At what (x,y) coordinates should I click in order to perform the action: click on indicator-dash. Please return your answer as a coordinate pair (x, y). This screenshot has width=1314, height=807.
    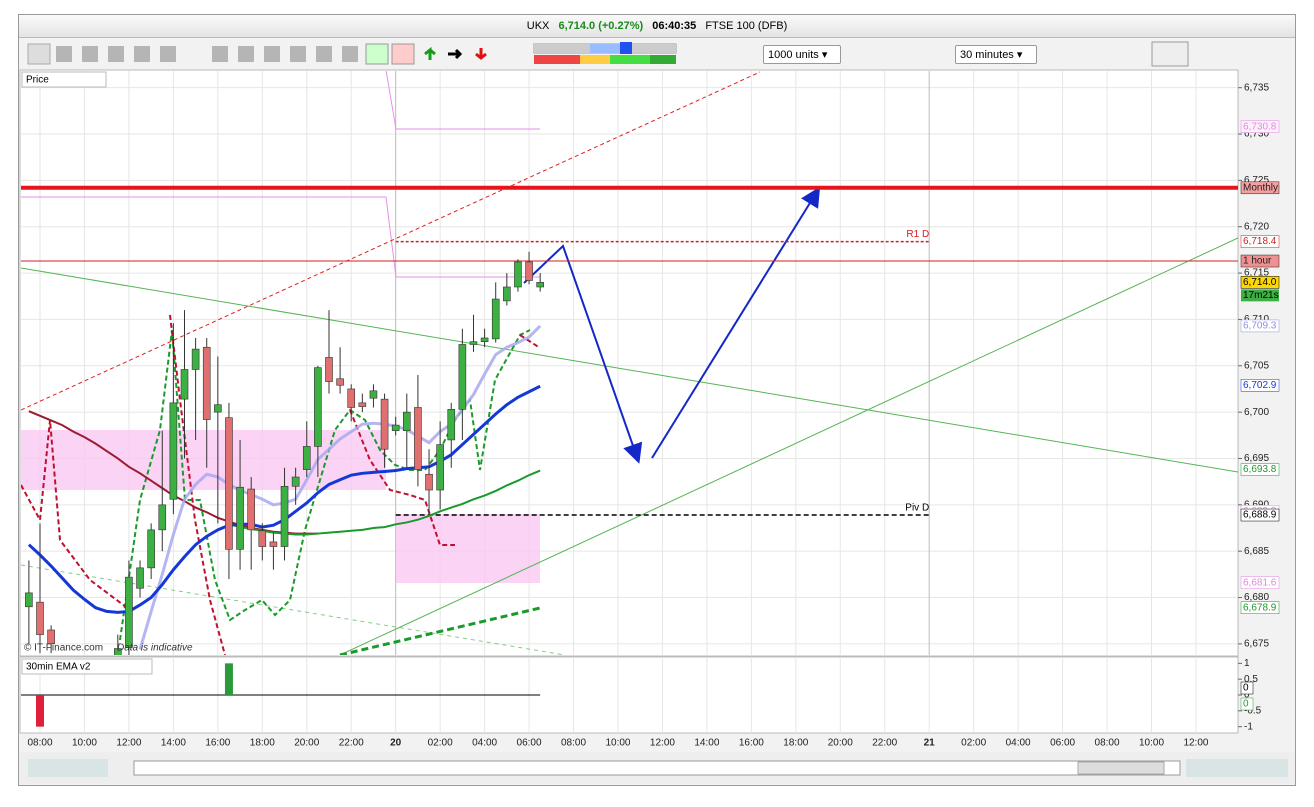
    Looking at the image, I should click on (440, 630).